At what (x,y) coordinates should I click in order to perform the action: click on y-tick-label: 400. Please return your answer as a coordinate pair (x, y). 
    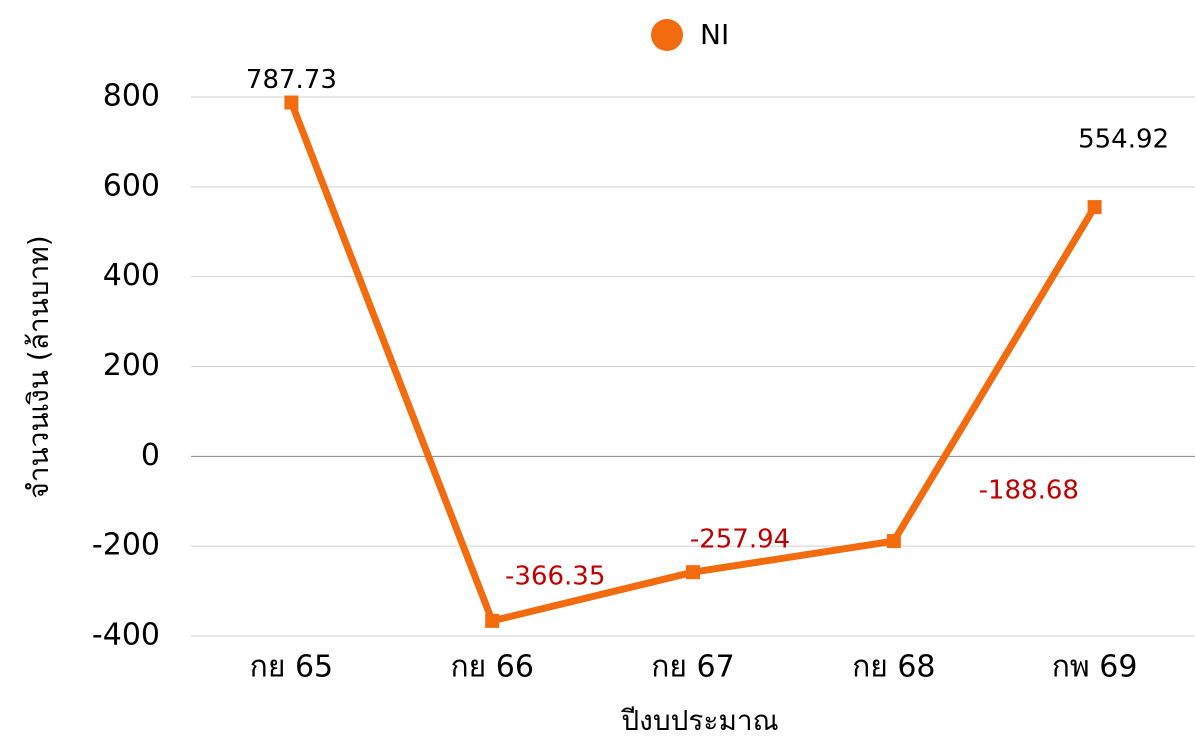
    Looking at the image, I should click on (131, 275).